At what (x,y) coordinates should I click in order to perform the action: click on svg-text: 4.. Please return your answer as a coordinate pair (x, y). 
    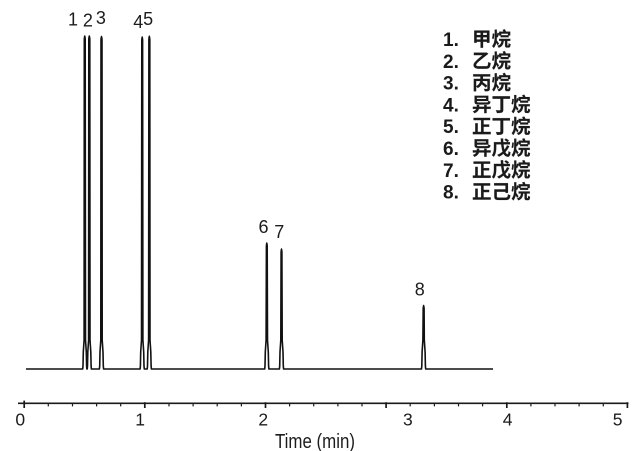
    Looking at the image, I should click on (451, 105).